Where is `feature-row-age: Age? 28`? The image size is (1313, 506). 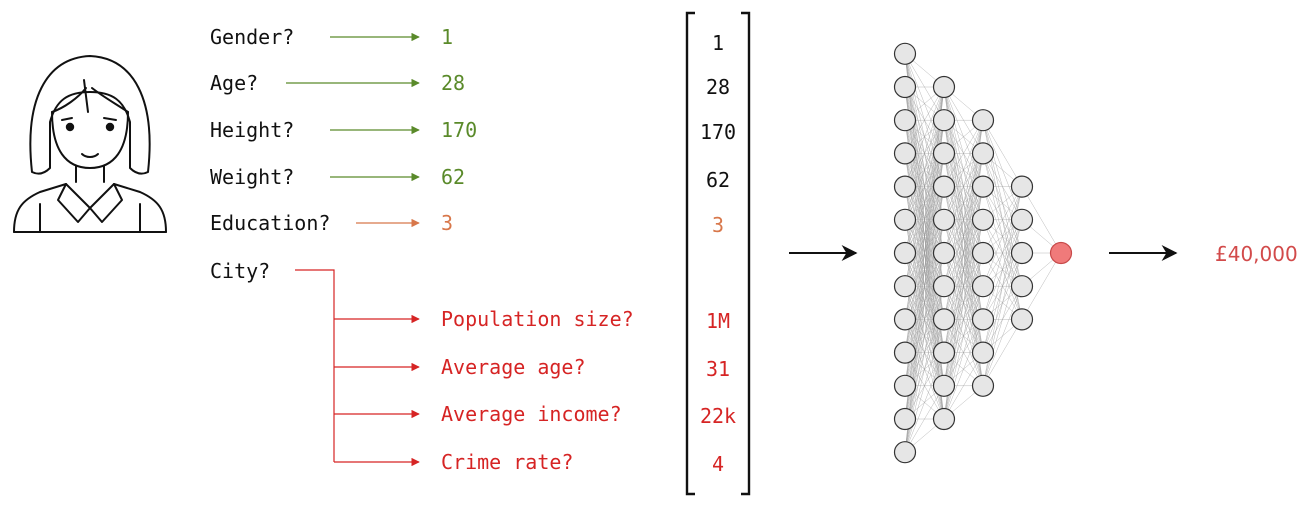
feature-row-age: Age? 28 is located at coordinates (337, 83).